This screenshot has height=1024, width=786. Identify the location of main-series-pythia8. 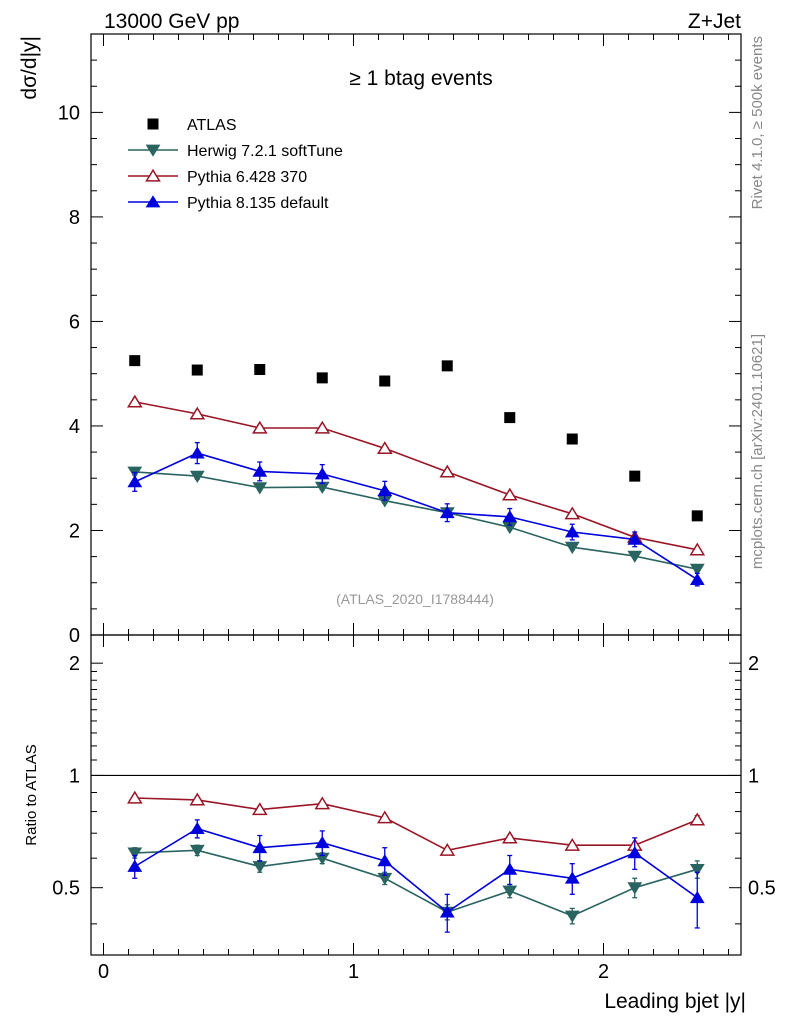
(416, 514).